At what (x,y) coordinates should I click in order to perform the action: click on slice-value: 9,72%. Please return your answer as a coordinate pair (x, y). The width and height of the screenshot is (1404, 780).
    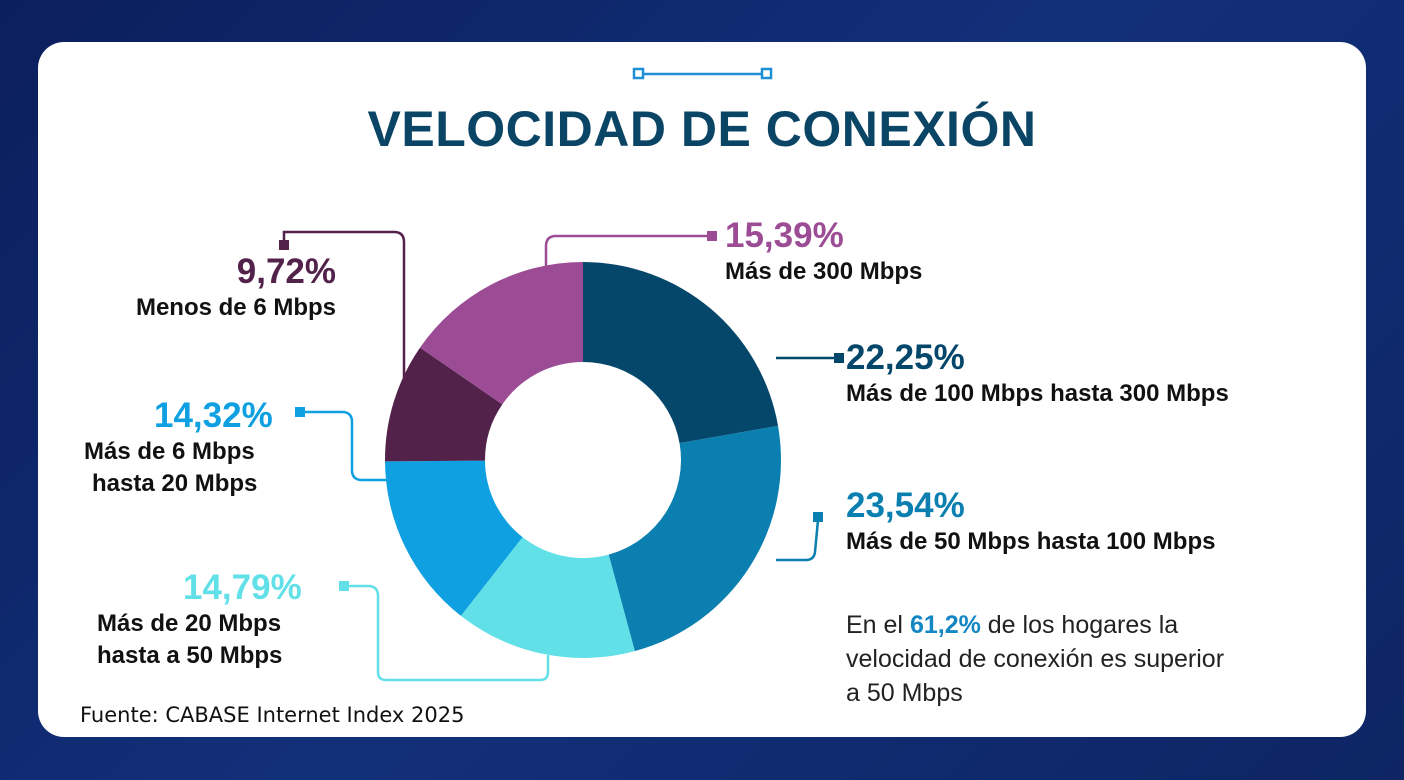
    Looking at the image, I should click on (286, 271).